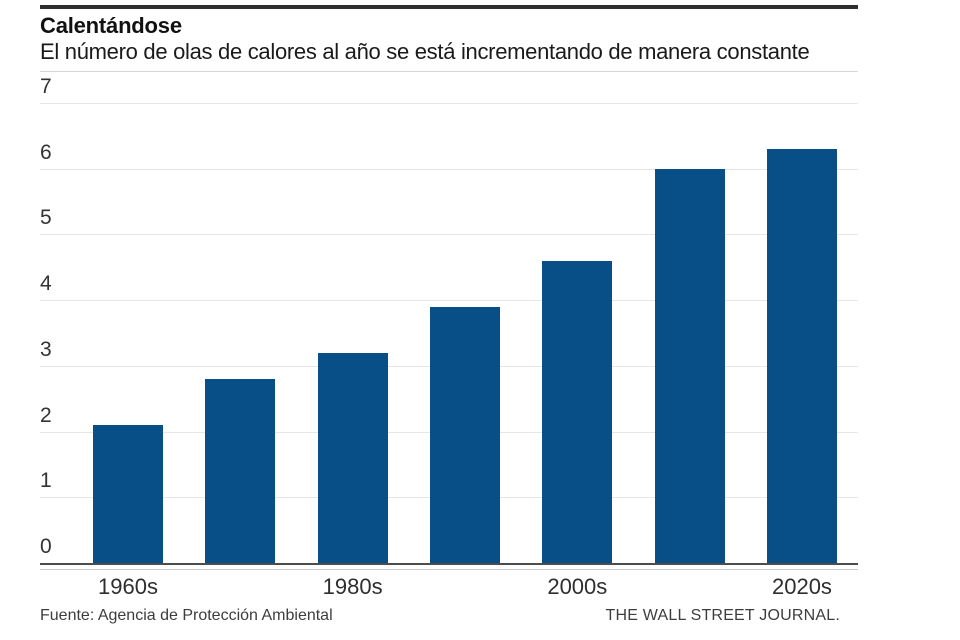 The width and height of the screenshot is (960, 640). I want to click on chart-title: Calentándose, so click(111, 25).